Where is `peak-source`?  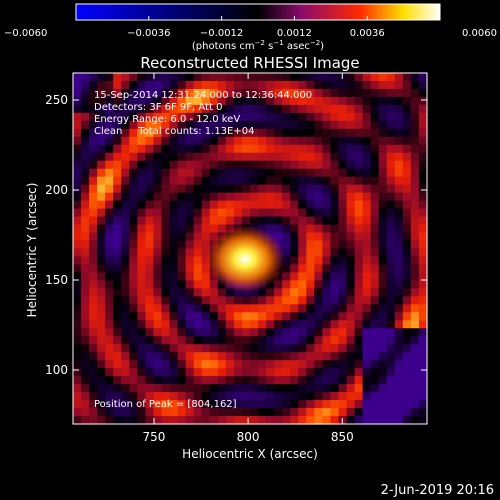
peak-source is located at coordinates (245, 259).